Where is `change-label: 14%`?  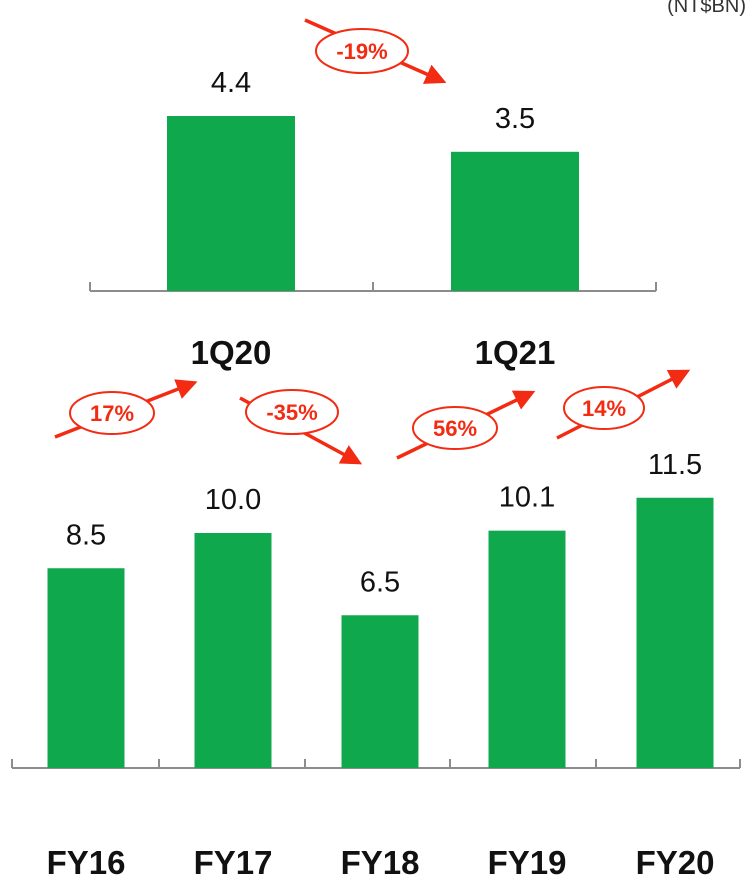 change-label: 14% is located at coordinates (604, 408).